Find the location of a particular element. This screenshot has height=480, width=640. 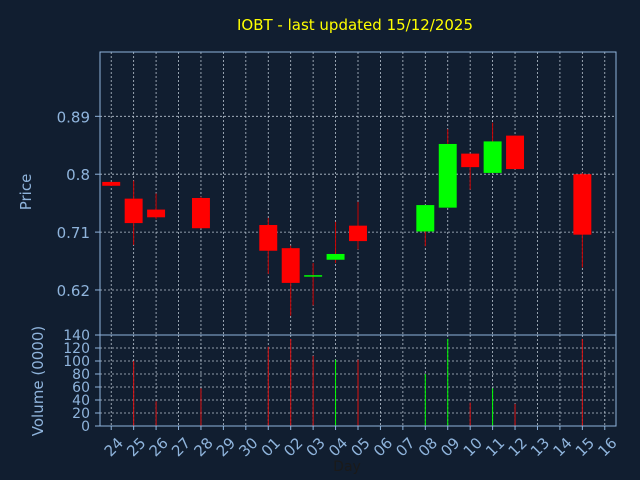

volume-tick-label: 40 is located at coordinates (81, 401).